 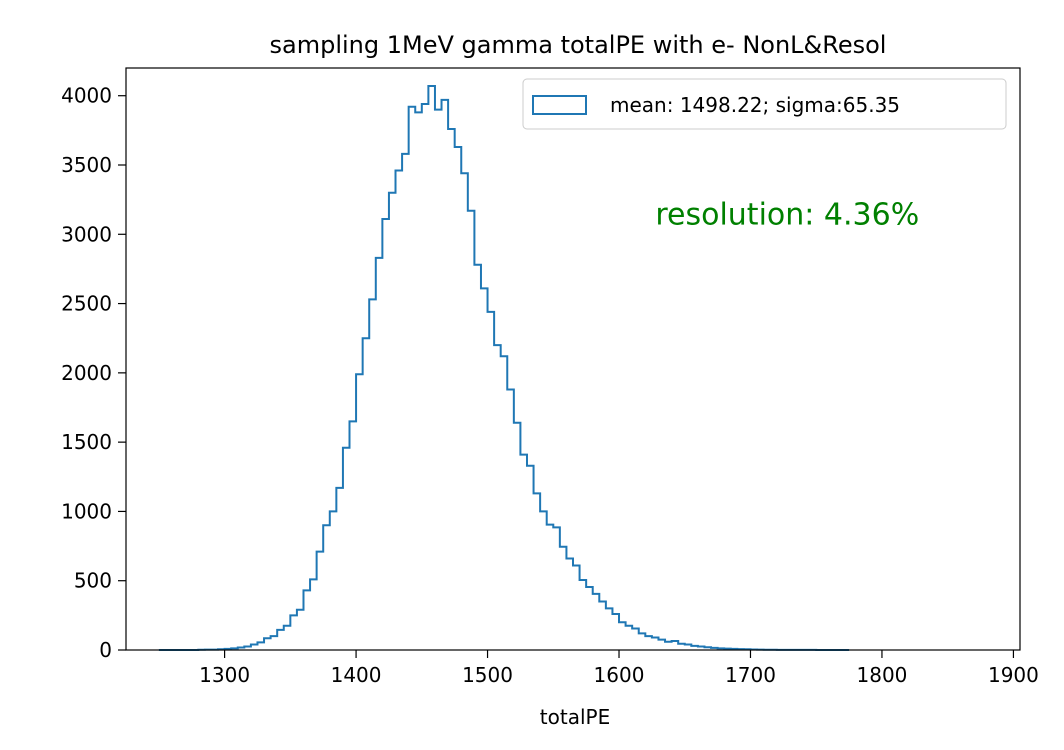 What do you see at coordinates (86, 511) in the screenshot?
I see `y-tick-label: 1000` at bounding box center [86, 511].